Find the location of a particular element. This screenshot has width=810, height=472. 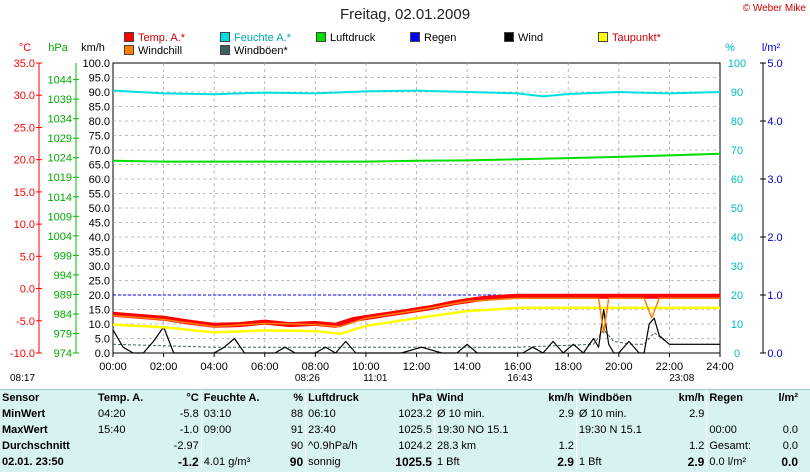

time-tick-label: 00:00 is located at coordinates (113, 367).